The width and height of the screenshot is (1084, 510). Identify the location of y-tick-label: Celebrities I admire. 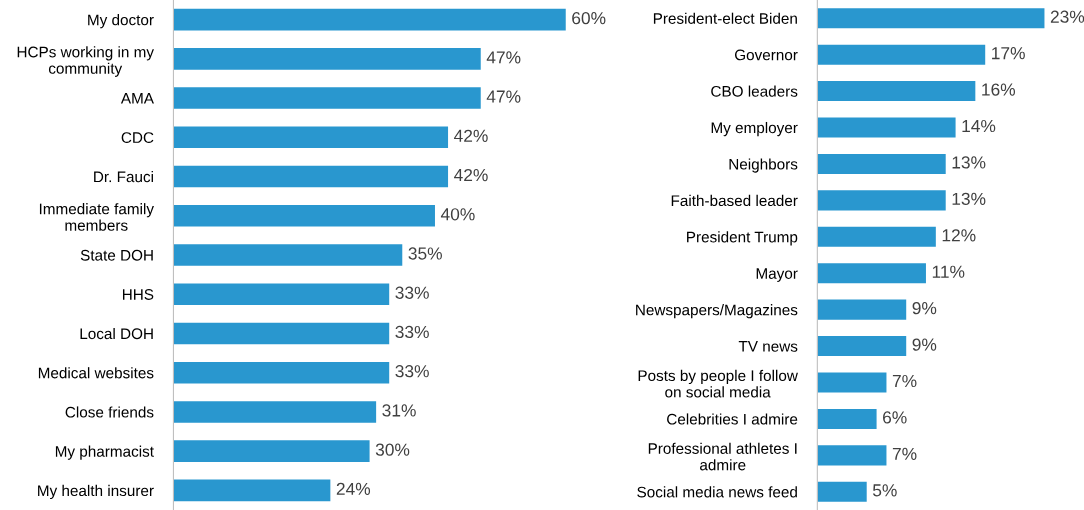
(732, 419).